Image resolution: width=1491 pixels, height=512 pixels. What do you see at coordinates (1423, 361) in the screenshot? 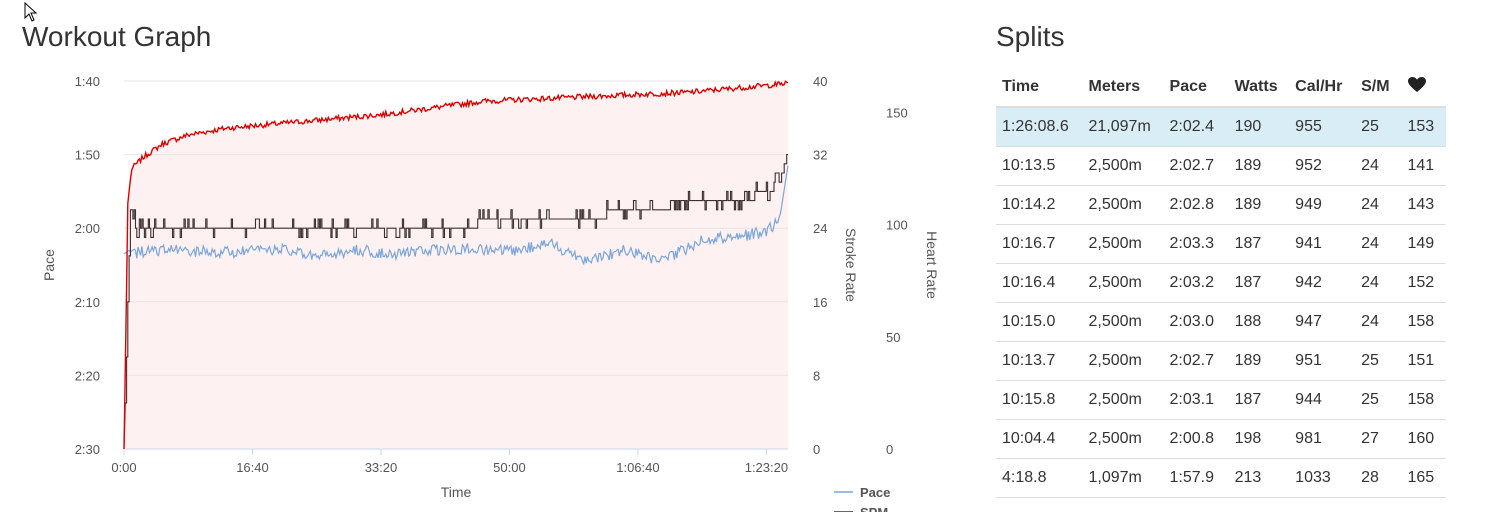
I see `split-cell: 151` at bounding box center [1423, 361].